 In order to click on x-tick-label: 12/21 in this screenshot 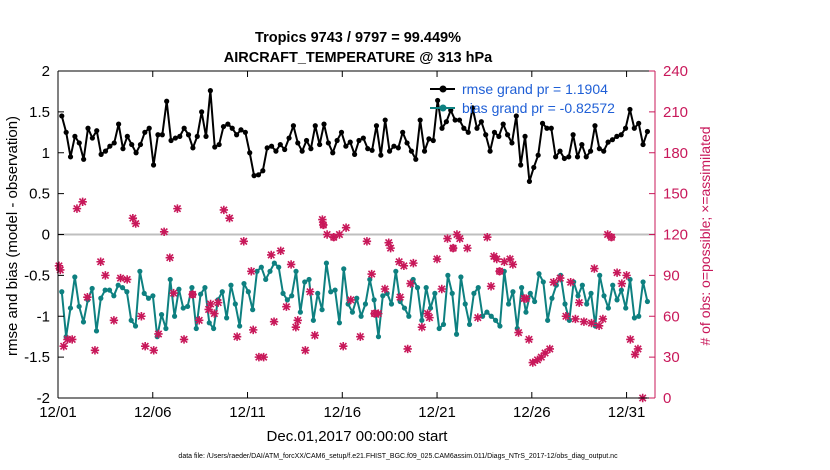, I will do `click(437, 412)`.